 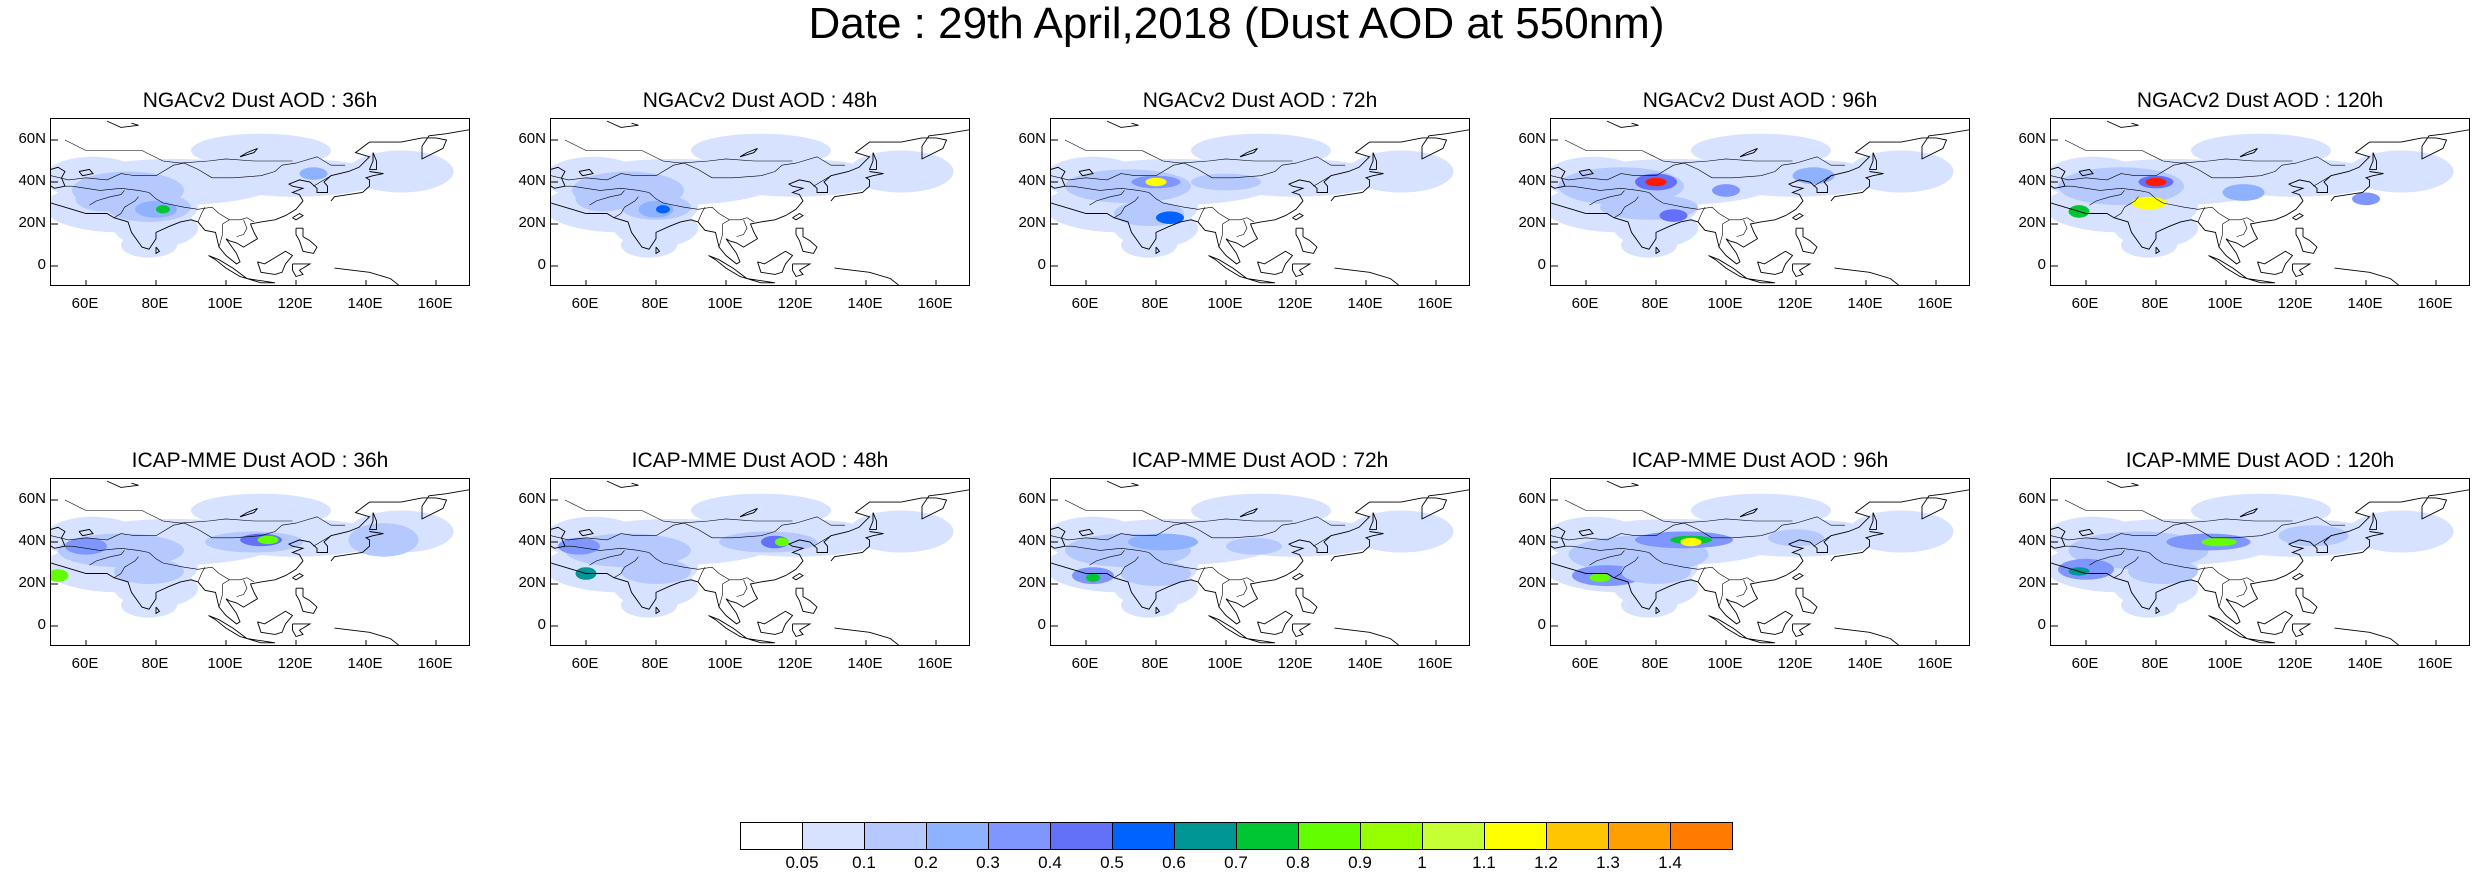 I want to click on panel-title: NGACv2 Dust AOD : 36h, so click(x=260, y=100).